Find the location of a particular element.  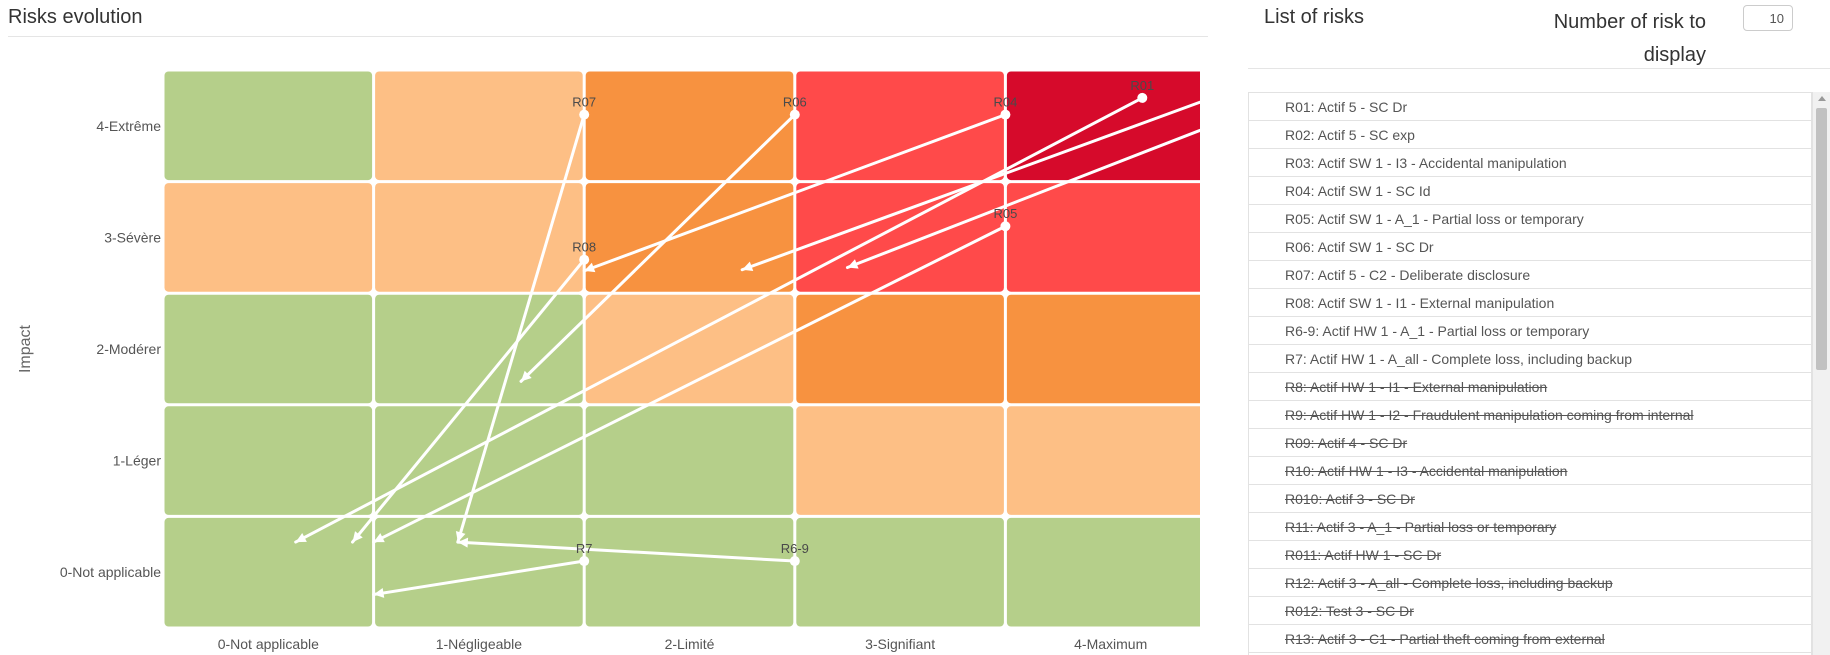

risk-list-item: R010: Actif 3 - SC Dr is located at coordinates (1530, 499).